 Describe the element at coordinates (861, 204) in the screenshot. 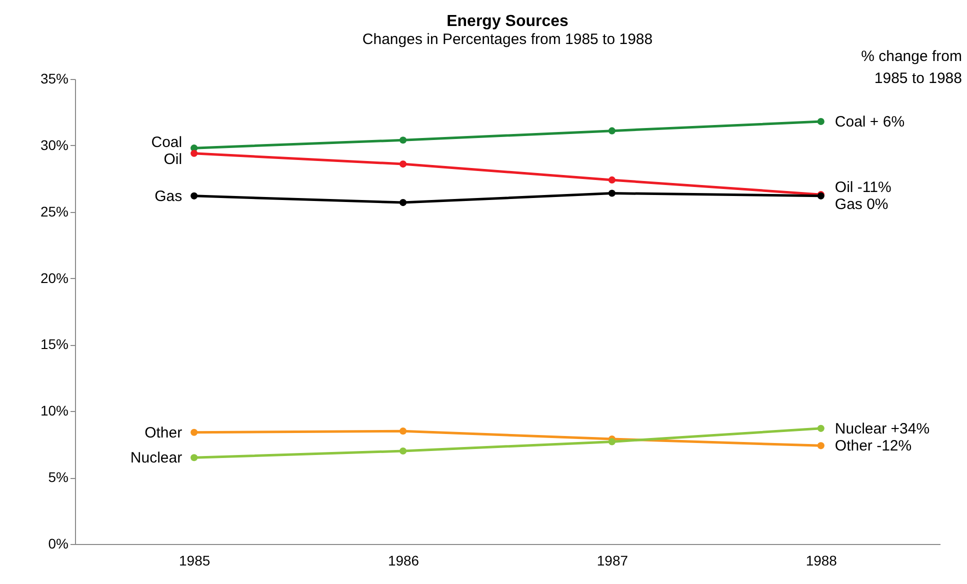

I see `annotation: Gas 0%` at that location.